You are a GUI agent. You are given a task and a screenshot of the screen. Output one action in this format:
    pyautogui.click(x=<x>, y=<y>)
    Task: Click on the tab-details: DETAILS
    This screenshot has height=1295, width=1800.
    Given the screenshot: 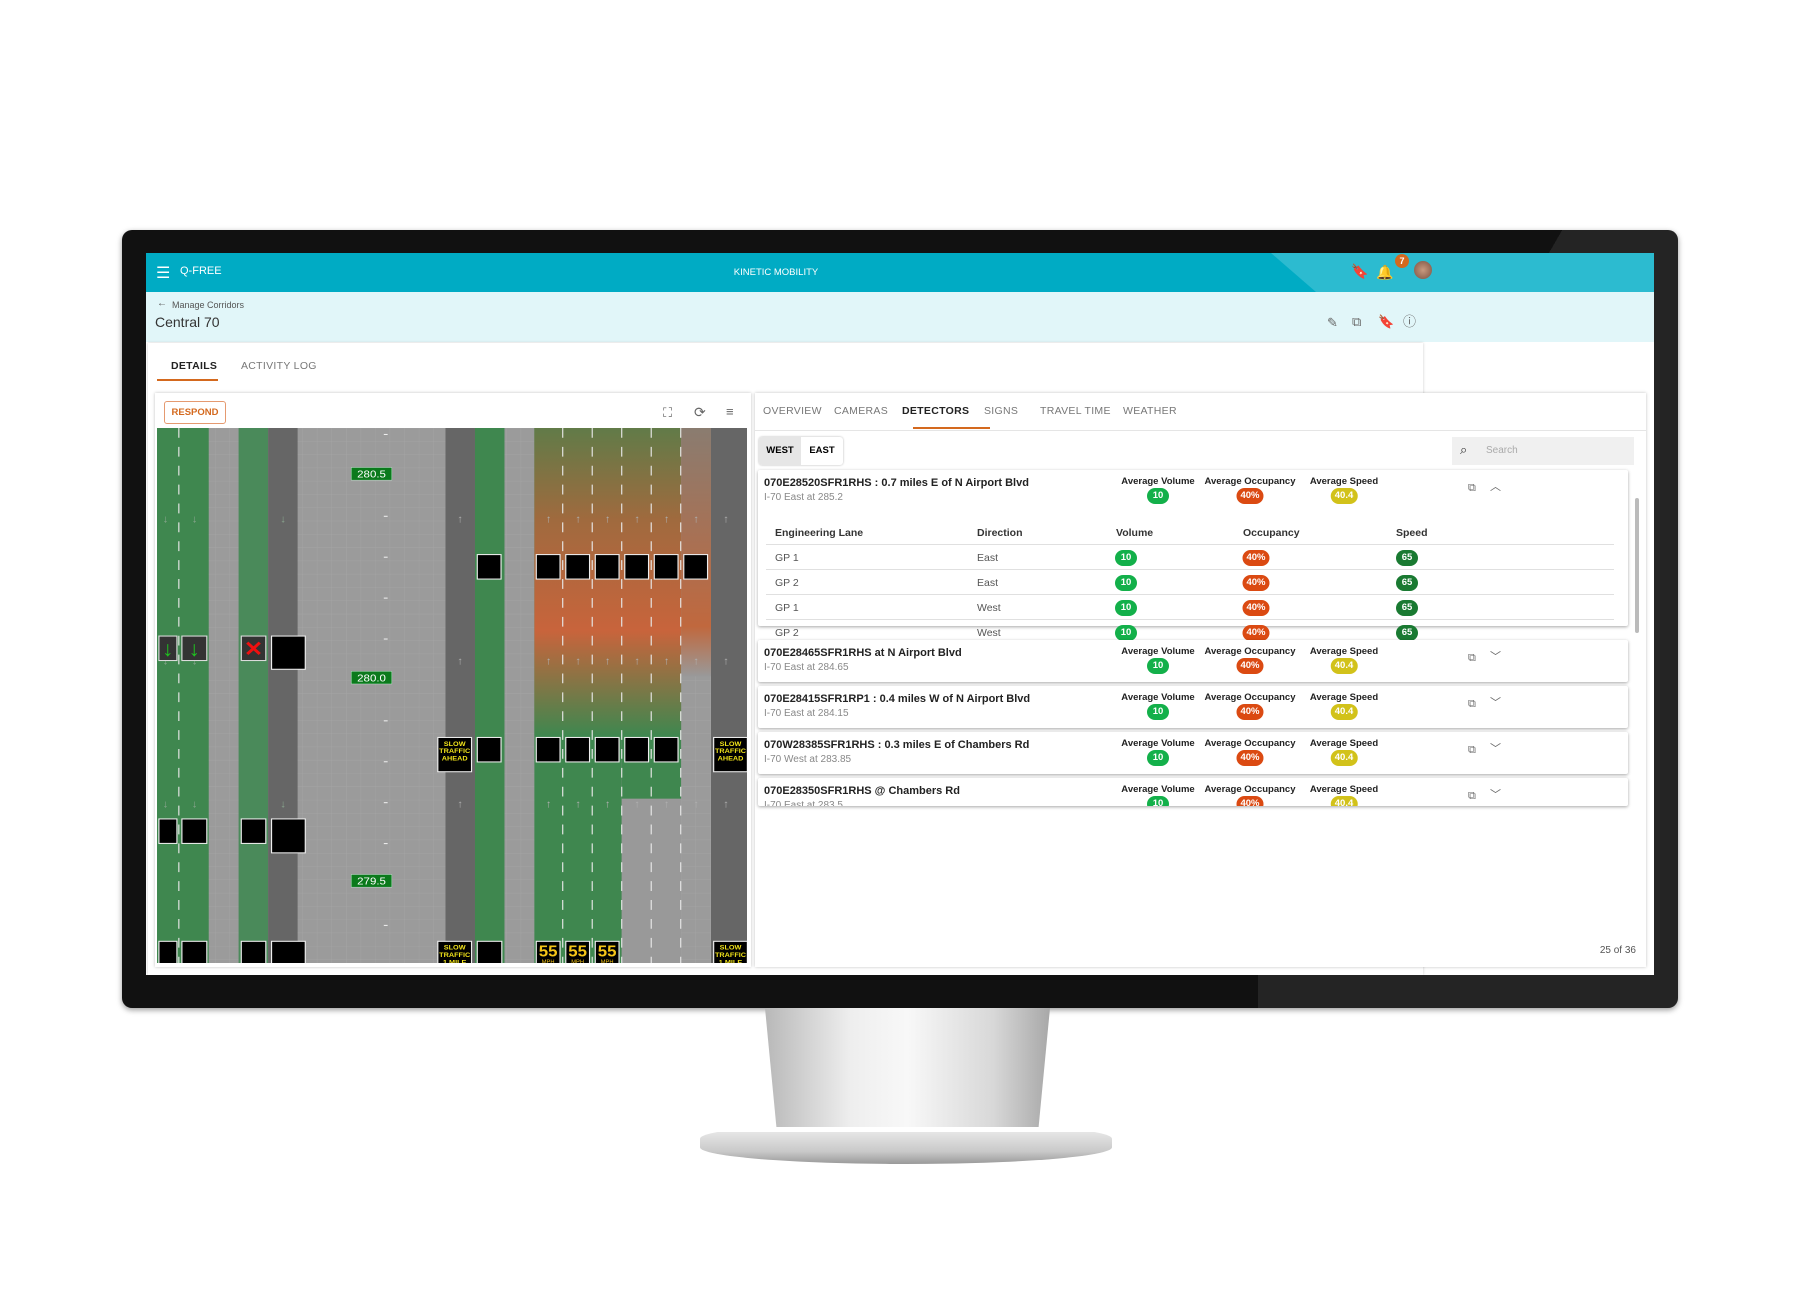 What is the action you would take?
    pyautogui.click(x=194, y=366)
    